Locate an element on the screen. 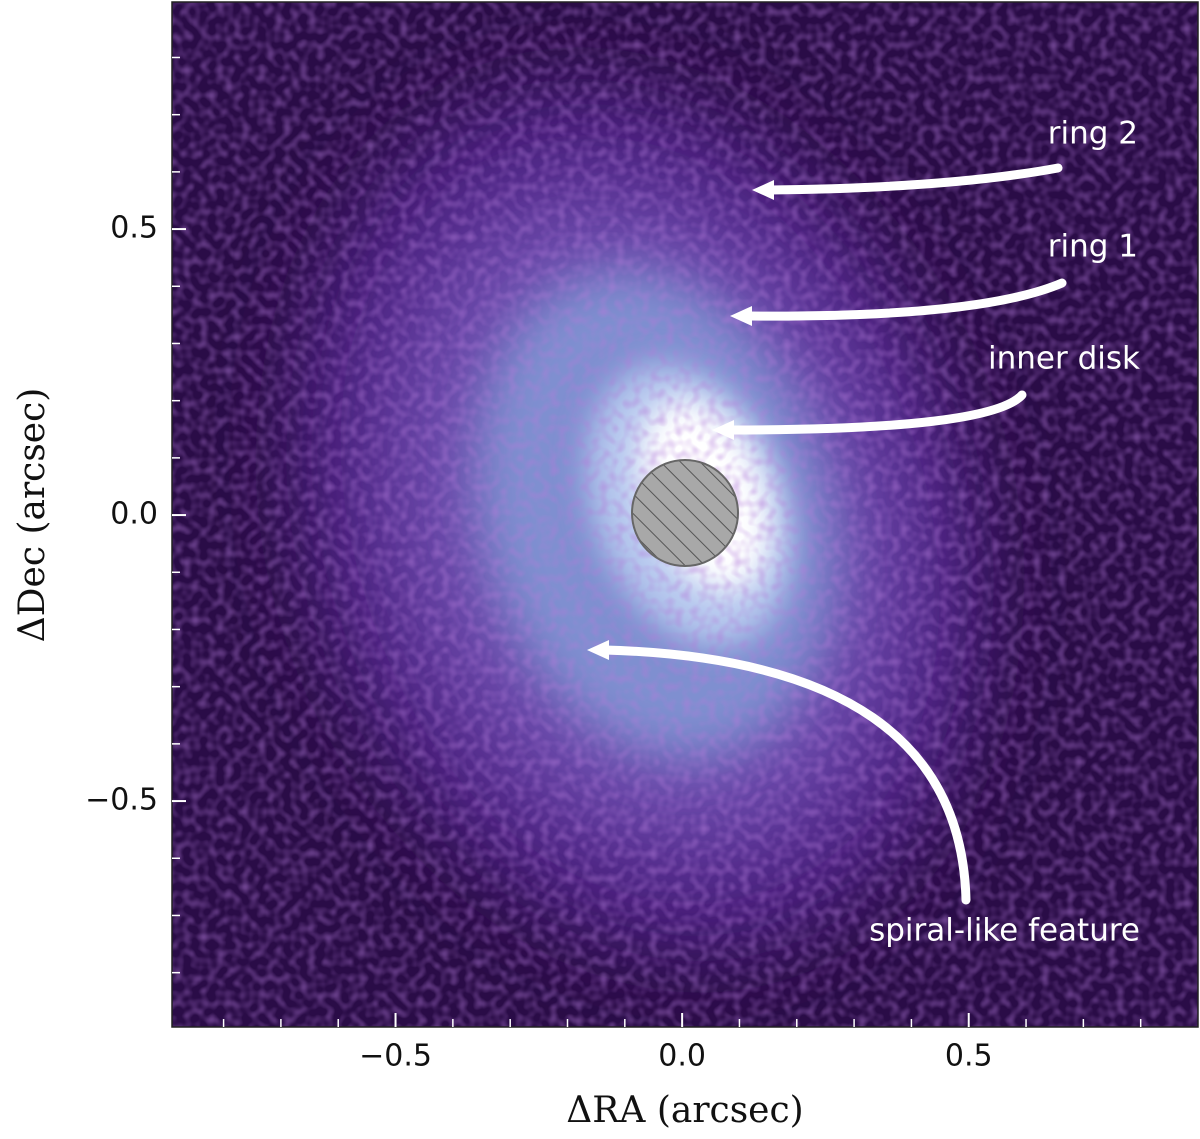  x-tick-label: −0.5 is located at coordinates (395, 1056).